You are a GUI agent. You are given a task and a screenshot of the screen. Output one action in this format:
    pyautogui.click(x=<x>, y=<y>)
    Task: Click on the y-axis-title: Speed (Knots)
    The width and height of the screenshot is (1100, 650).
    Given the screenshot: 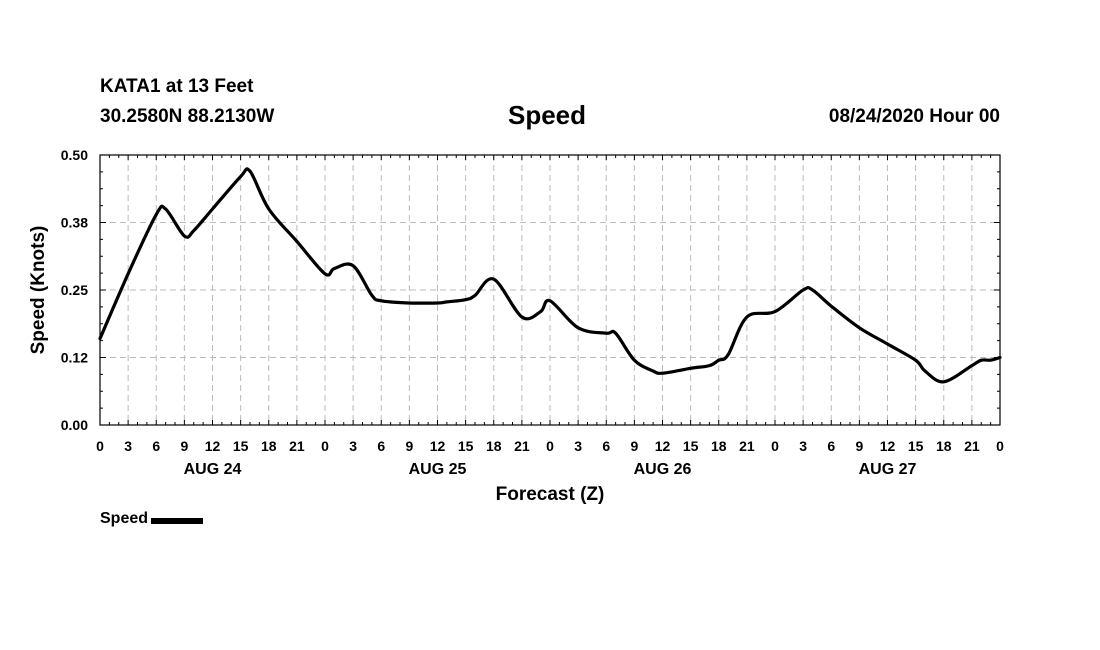 What is the action you would take?
    pyautogui.click(x=38, y=290)
    